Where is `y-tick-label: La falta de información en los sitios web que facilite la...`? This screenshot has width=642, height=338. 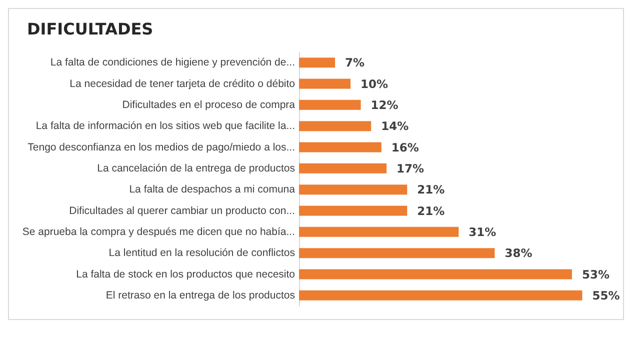
y-tick-label: La falta de información en los sitios web que facilite la... is located at coordinates (165, 126).